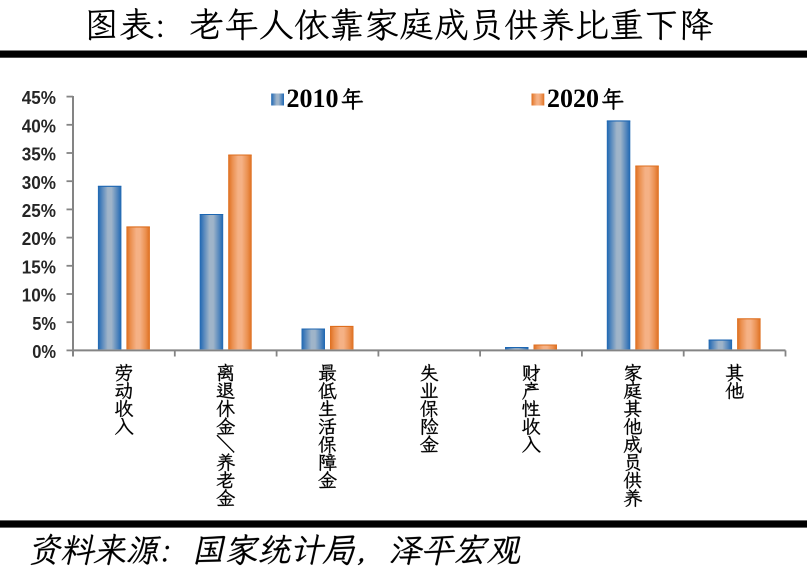 This screenshot has height=577, width=807. Describe the element at coordinates (39, 296) in the screenshot. I see `svg-text: 10%` at that location.